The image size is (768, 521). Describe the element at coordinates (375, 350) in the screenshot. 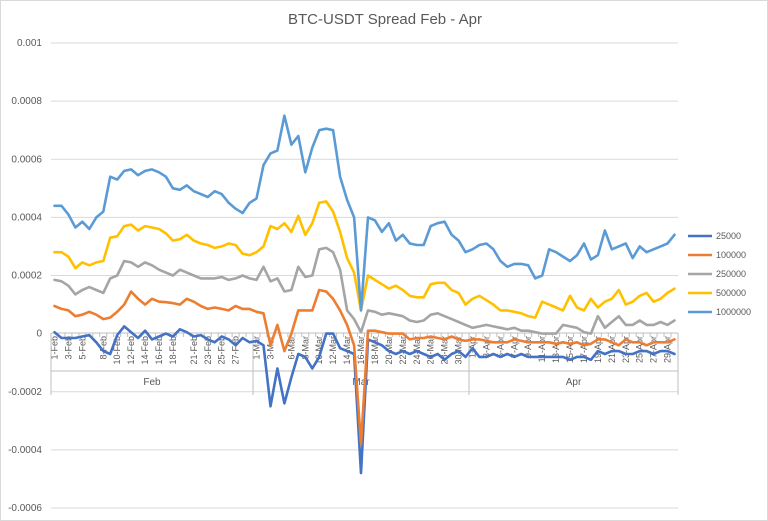

I see `x-tick-label: 18-Mar` at that location.